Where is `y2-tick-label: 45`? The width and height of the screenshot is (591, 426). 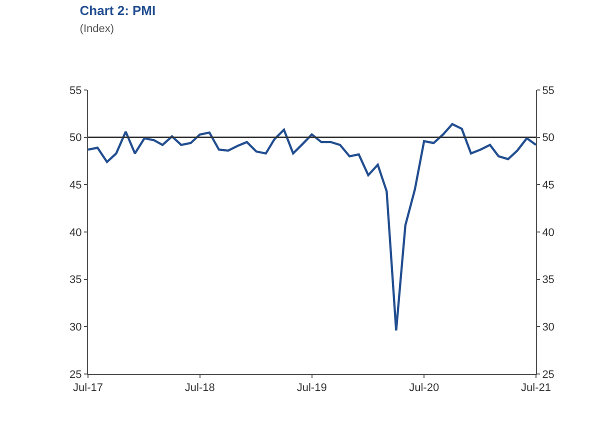
y2-tick-label: 45 is located at coordinates (548, 186).